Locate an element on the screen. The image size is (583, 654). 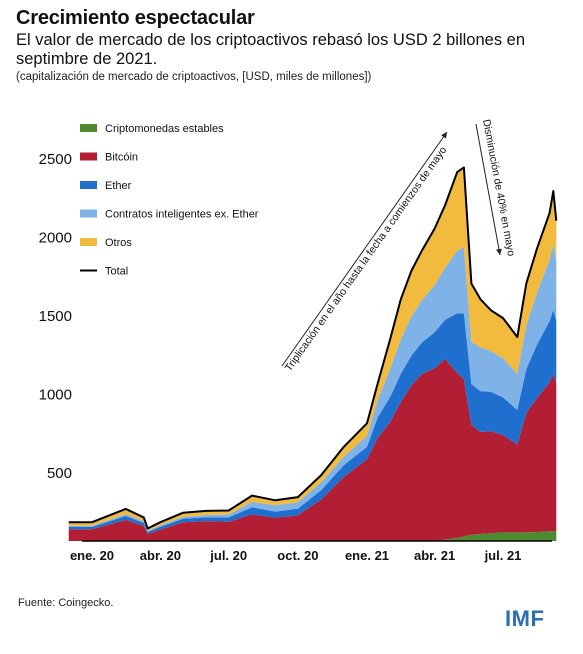
y-tick-label: 2000 is located at coordinates (55, 238).